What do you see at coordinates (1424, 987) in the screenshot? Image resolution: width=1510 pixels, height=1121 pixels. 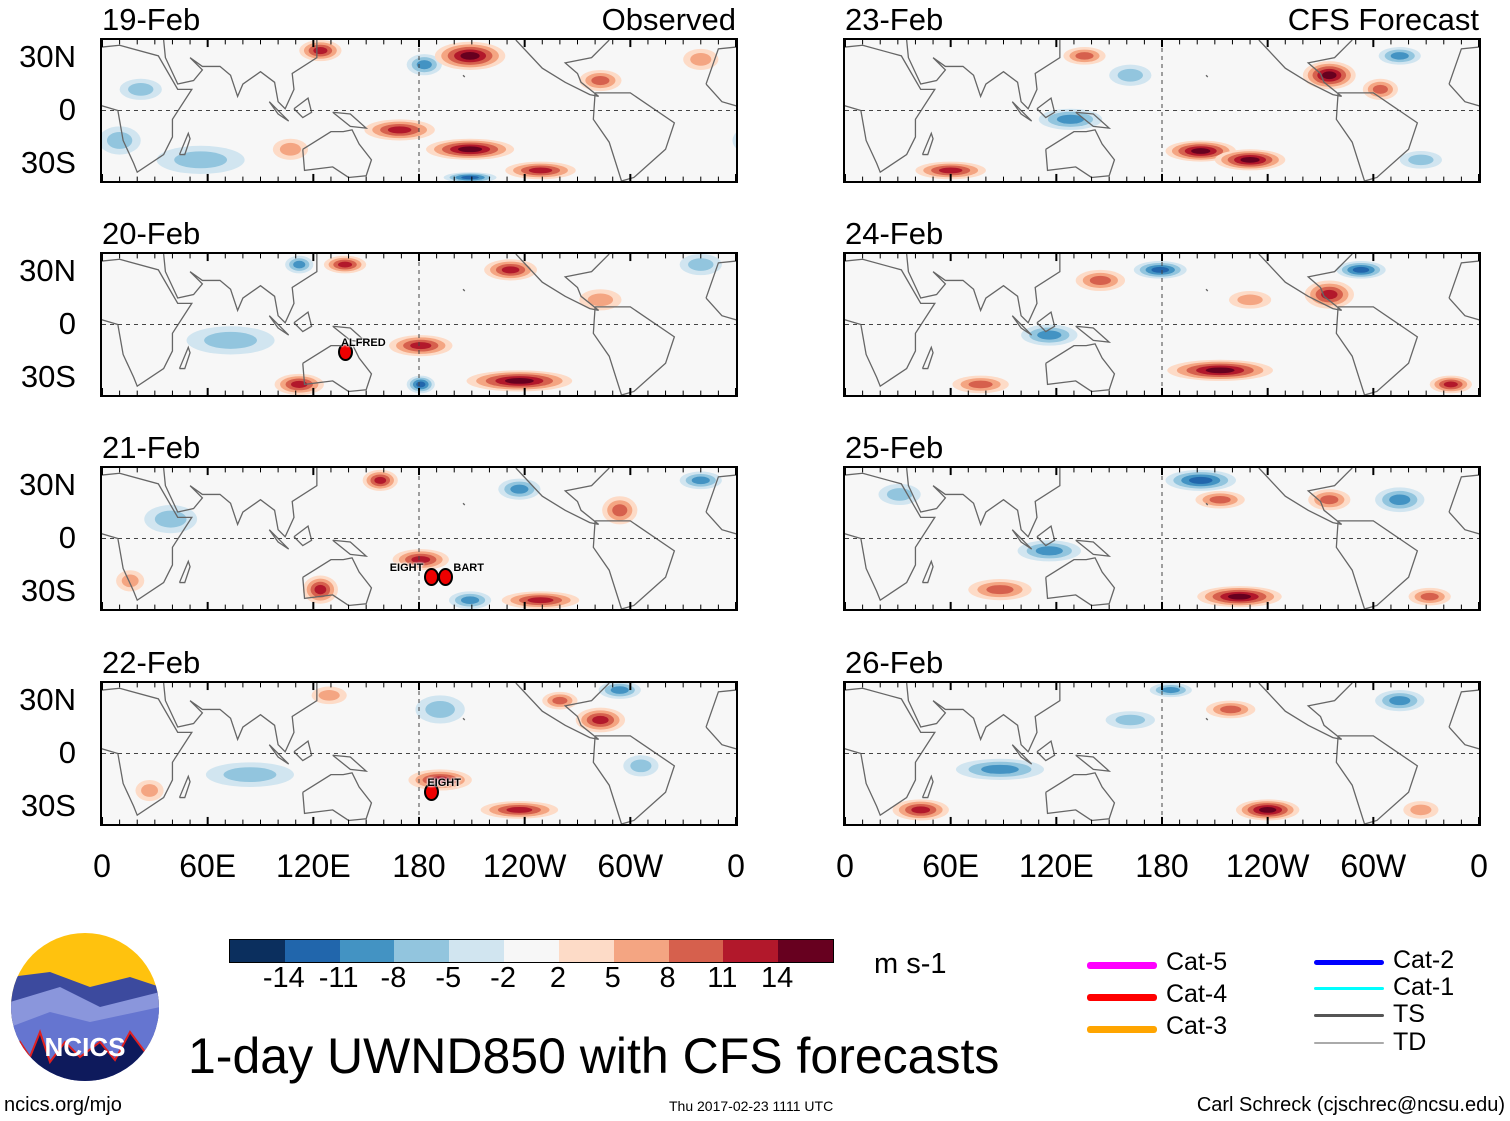 I see `legend-label: Cat-1` at bounding box center [1424, 987].